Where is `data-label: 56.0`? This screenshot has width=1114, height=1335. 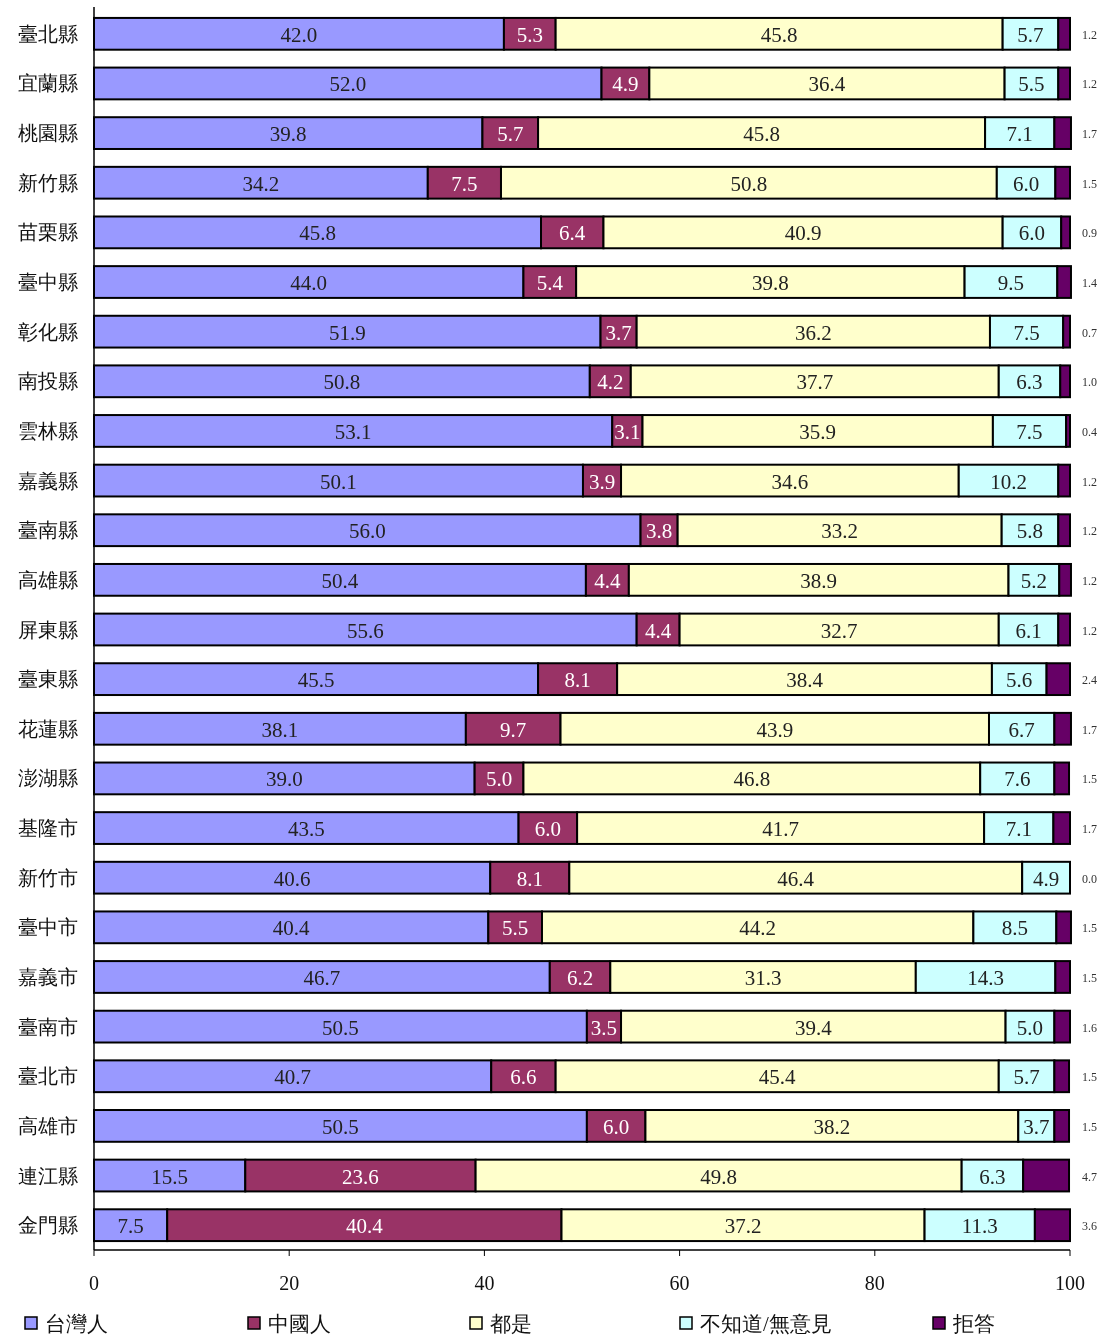 data-label: 56.0 is located at coordinates (367, 531).